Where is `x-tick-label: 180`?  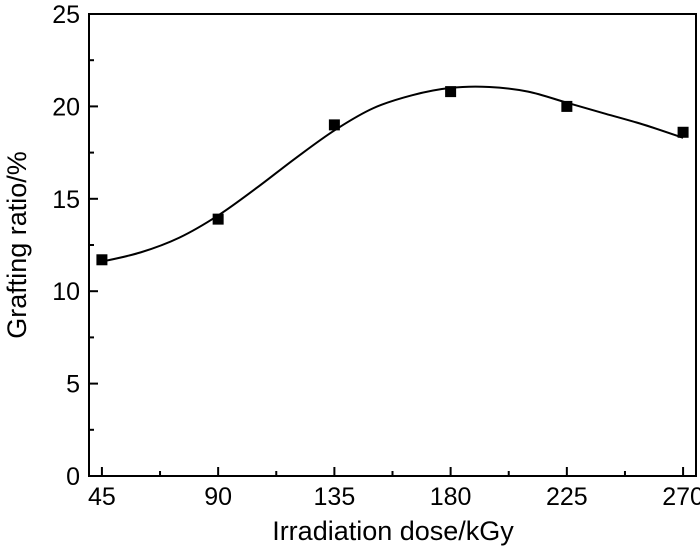 x-tick-label: 180 is located at coordinates (451, 497).